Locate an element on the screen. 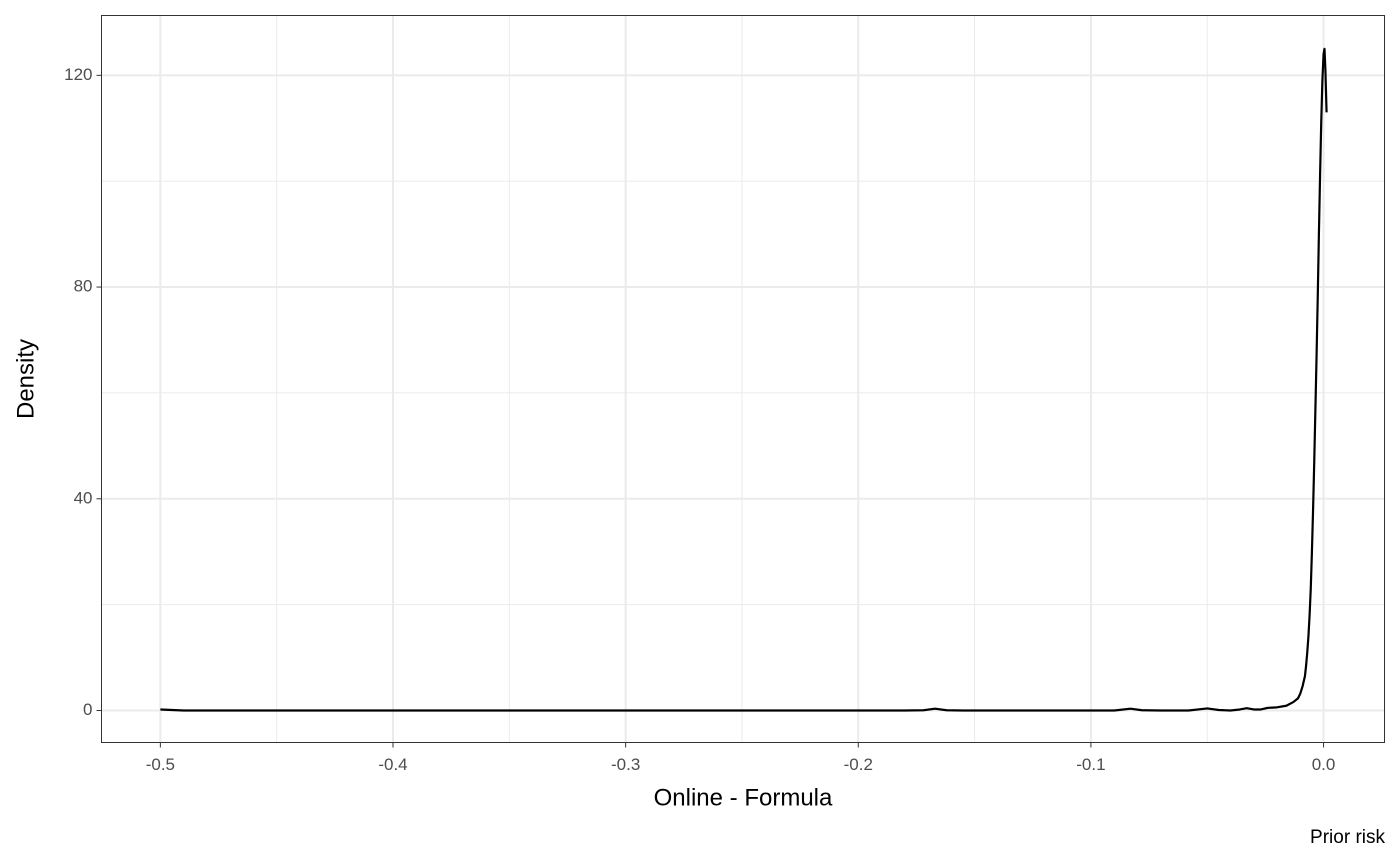  x-tick-label: 0.0 is located at coordinates (1324, 764).